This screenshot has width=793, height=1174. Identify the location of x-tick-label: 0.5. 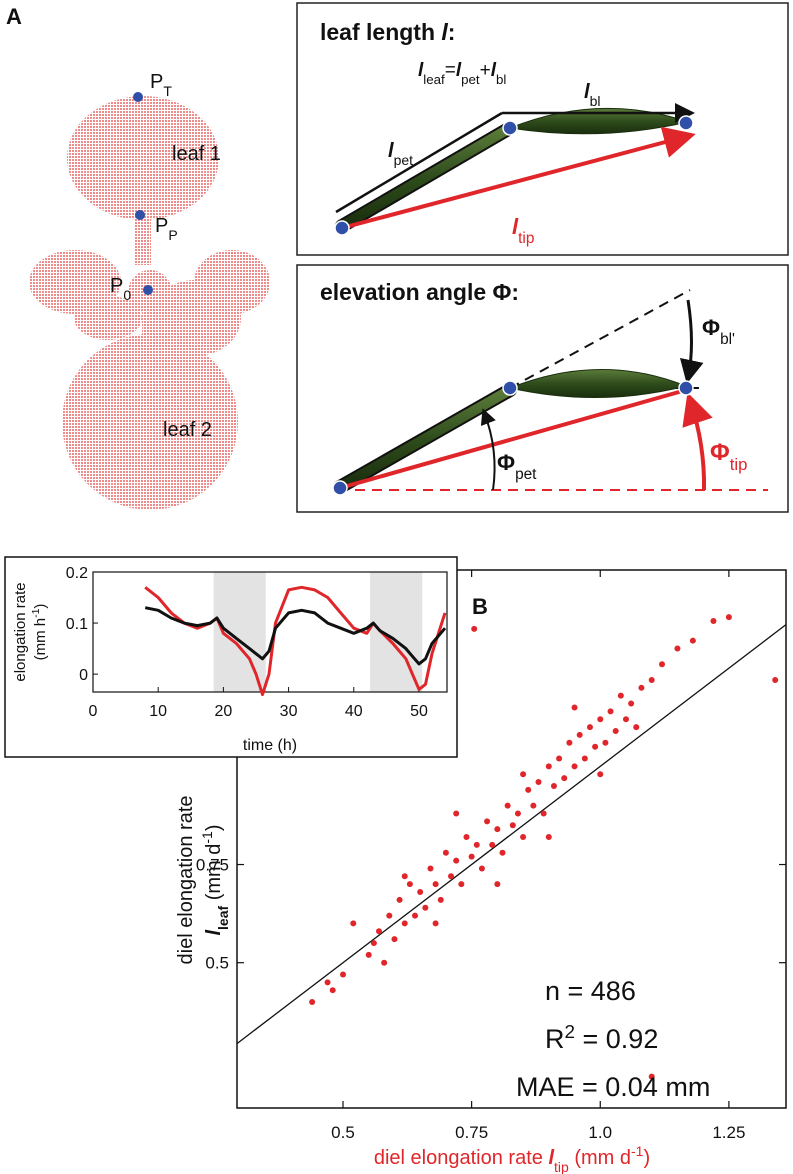
(343, 1132).